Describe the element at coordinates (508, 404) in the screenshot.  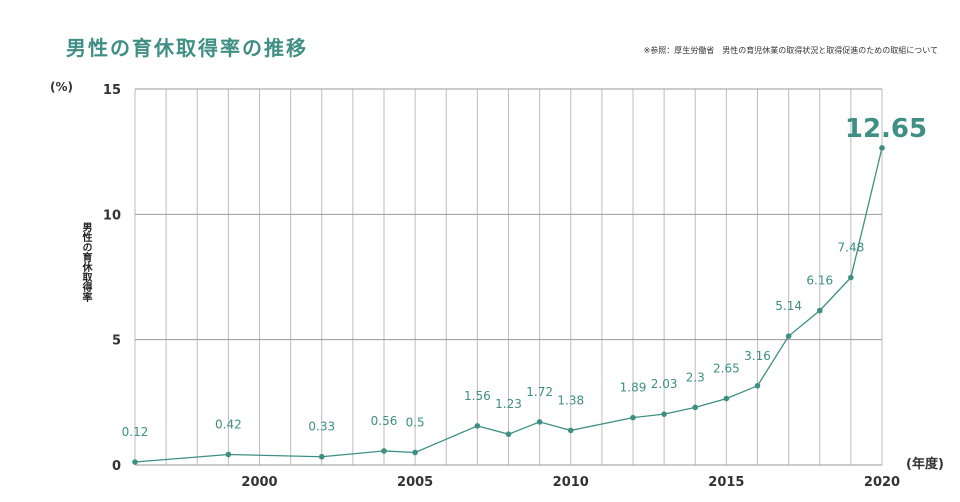
I see `data-label: 1.23` at that location.